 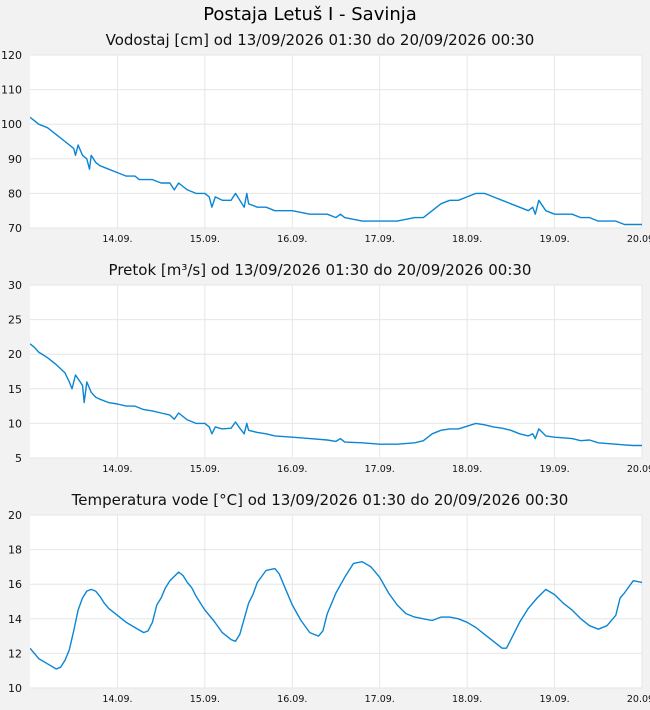 What do you see at coordinates (15, 320) in the screenshot?
I see `y-tick-label: 25` at bounding box center [15, 320].